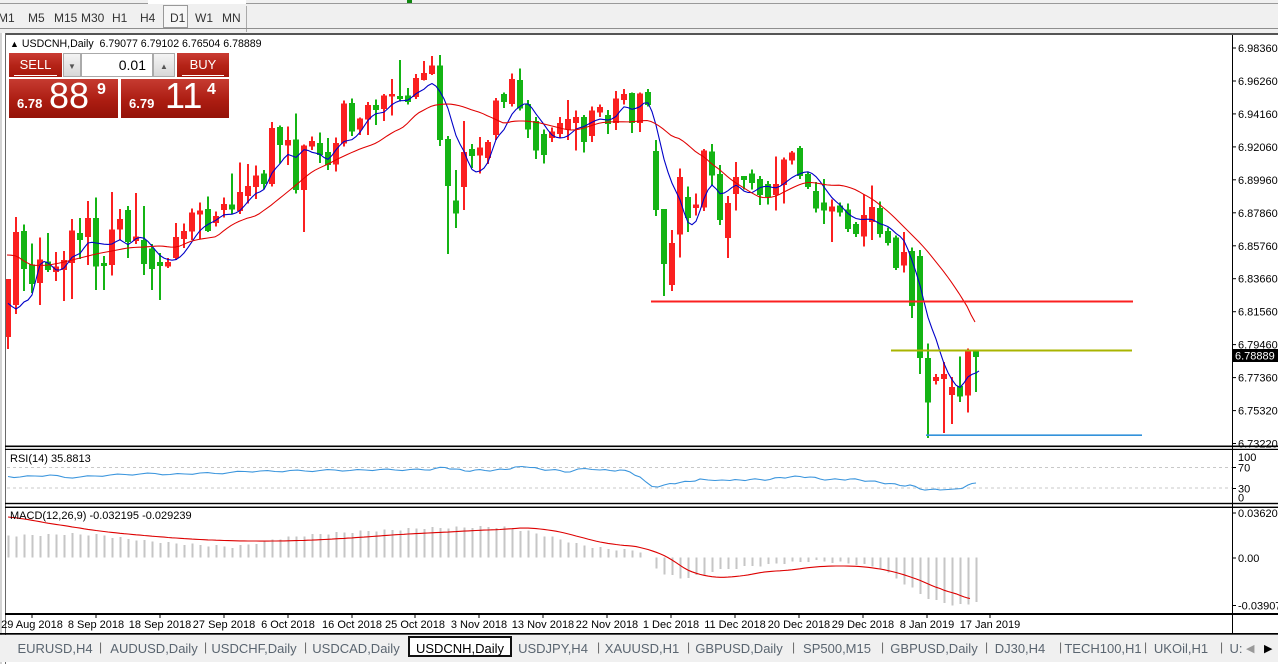 The height and width of the screenshot is (664, 1278). I want to click on svg-text: 0, so click(1241, 499).